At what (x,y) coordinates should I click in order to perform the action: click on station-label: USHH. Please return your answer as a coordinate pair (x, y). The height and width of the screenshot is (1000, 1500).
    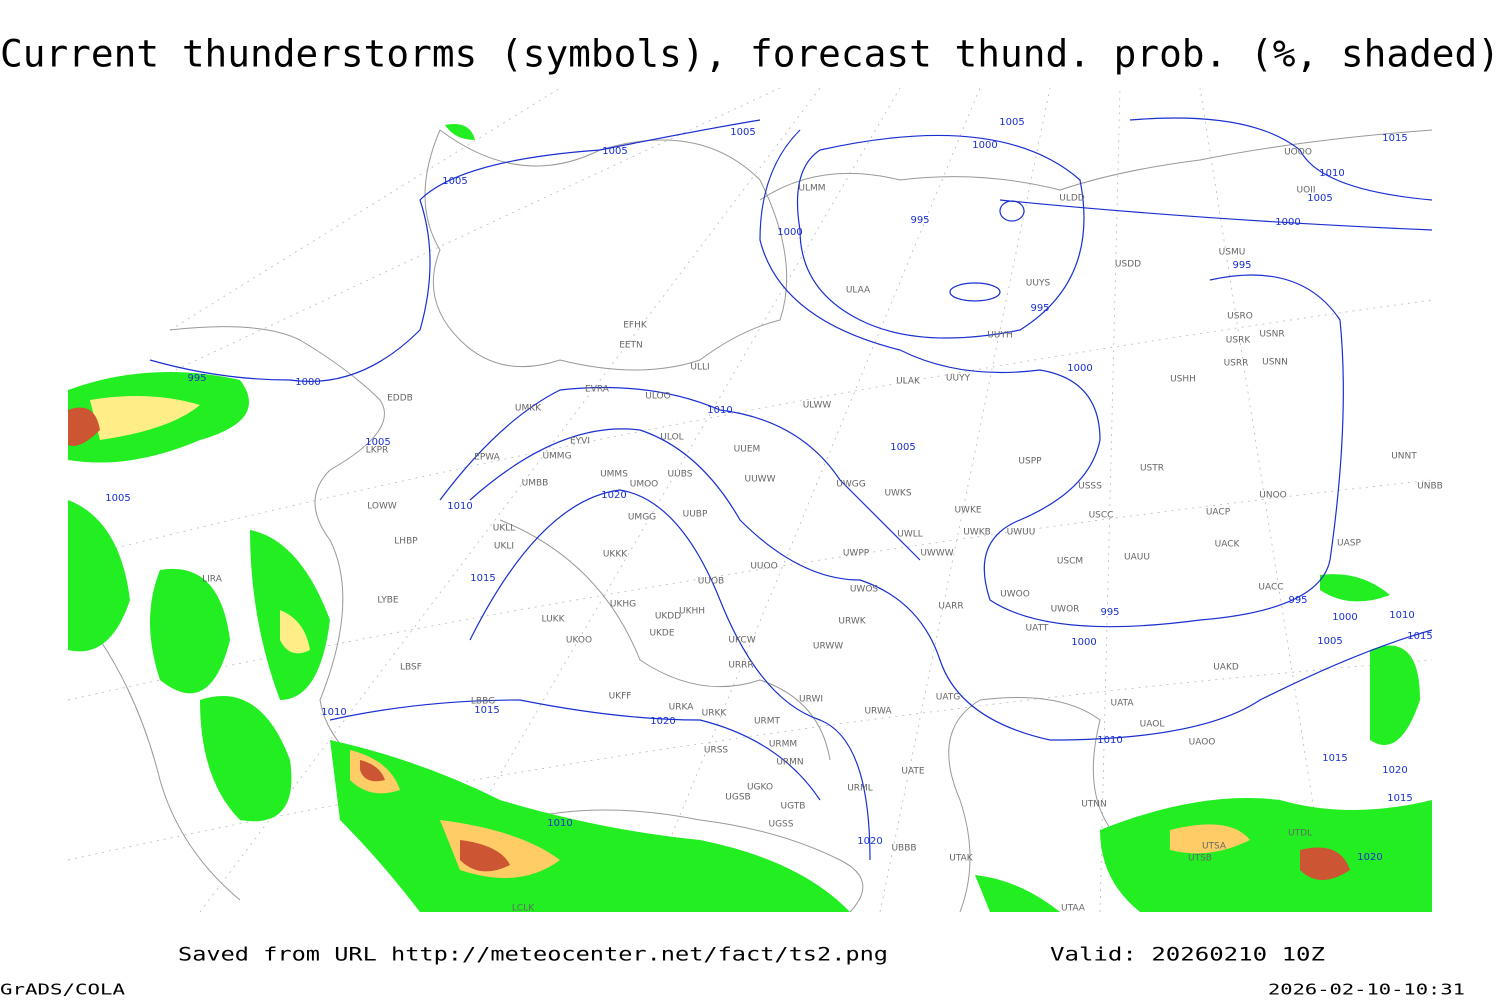
    Looking at the image, I should click on (1183, 380).